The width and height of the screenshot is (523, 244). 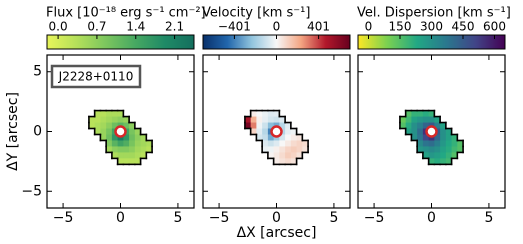 I want to click on colorbar-tick-label: 0.7, so click(x=96, y=27).